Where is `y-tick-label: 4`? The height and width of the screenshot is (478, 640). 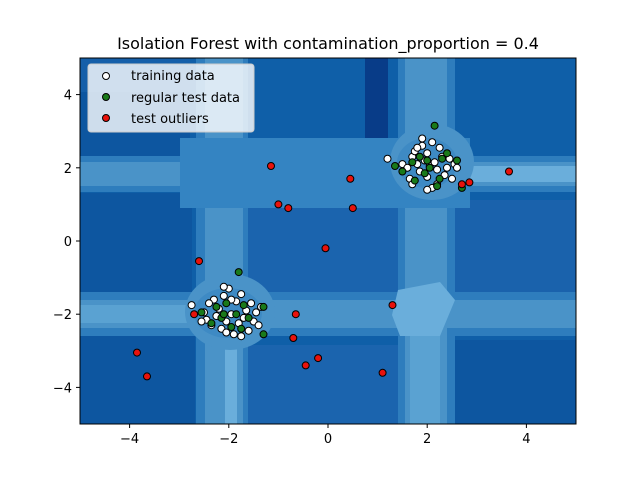 y-tick-label: 4 is located at coordinates (68, 96).